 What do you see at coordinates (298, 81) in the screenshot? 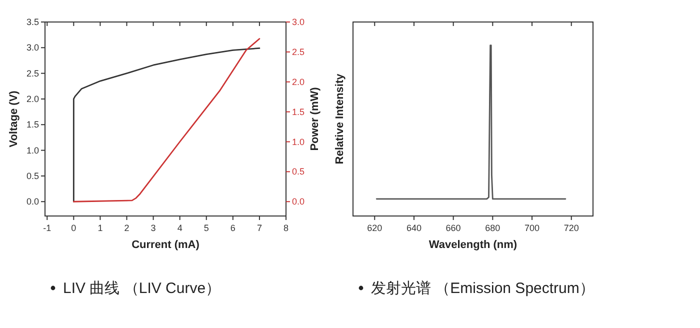
I see `y2-tick-label: 2.0` at bounding box center [298, 81].